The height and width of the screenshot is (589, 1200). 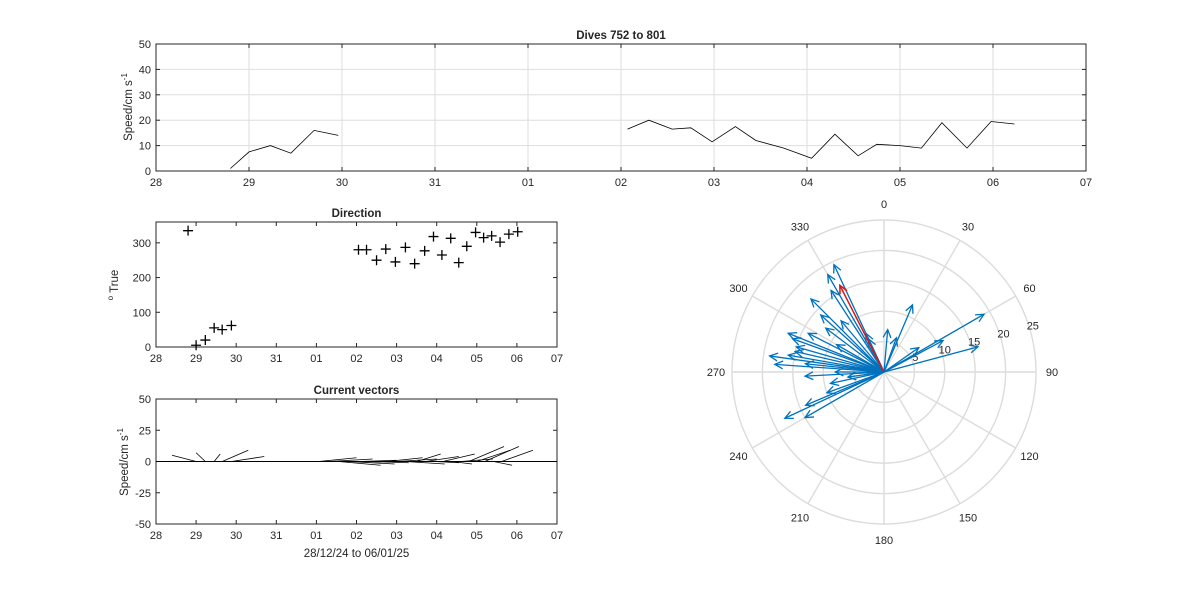 What do you see at coordinates (922, 306) in the screenshot?
I see `polar-spoke` at bounding box center [922, 306].